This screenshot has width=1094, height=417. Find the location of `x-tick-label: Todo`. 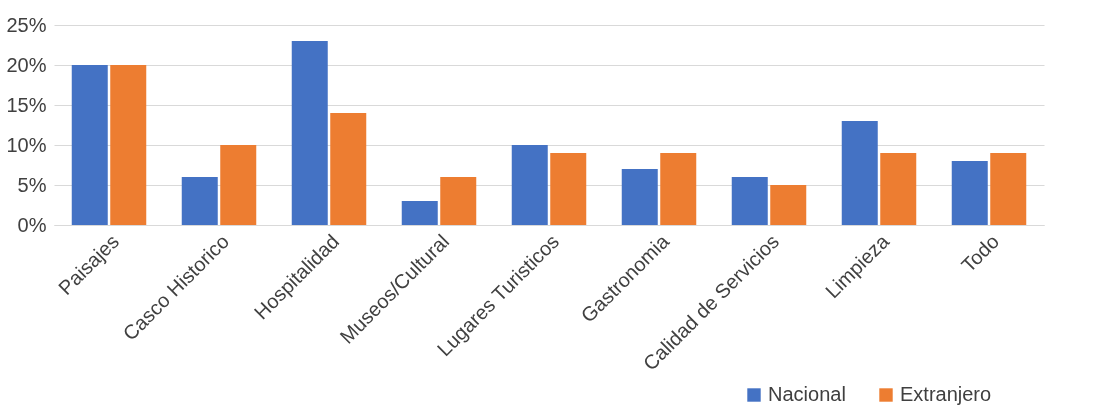

x-tick-label: Todo is located at coordinates (980, 253).